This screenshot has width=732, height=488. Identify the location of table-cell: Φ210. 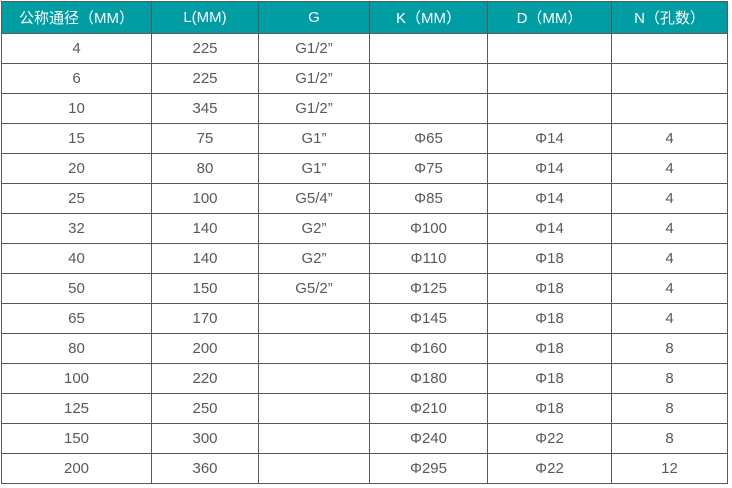
(428, 408).